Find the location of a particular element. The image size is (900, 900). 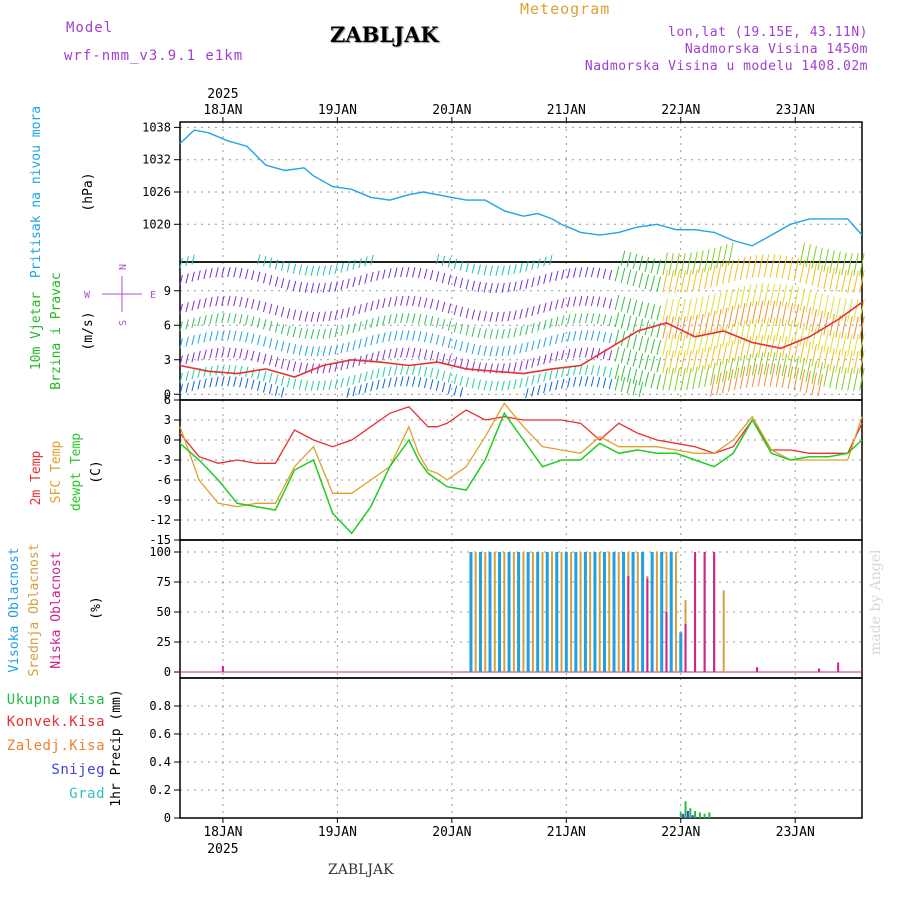

y-tick-label: 50 is located at coordinates (164, 612).